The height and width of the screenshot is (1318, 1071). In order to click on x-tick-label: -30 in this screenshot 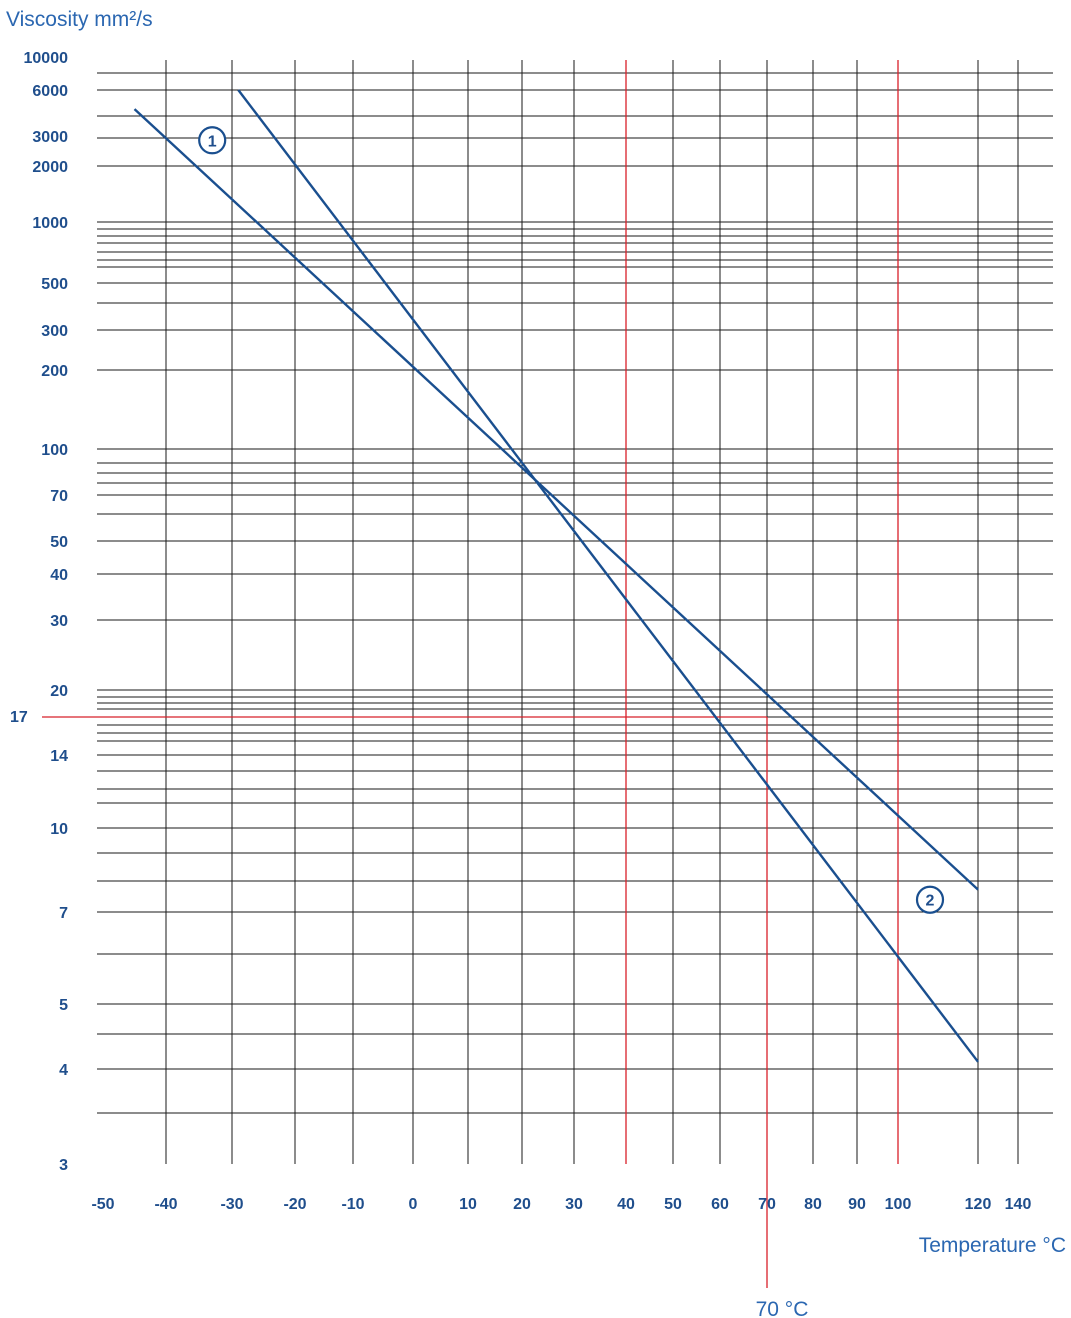, I will do `click(231, 1204)`.